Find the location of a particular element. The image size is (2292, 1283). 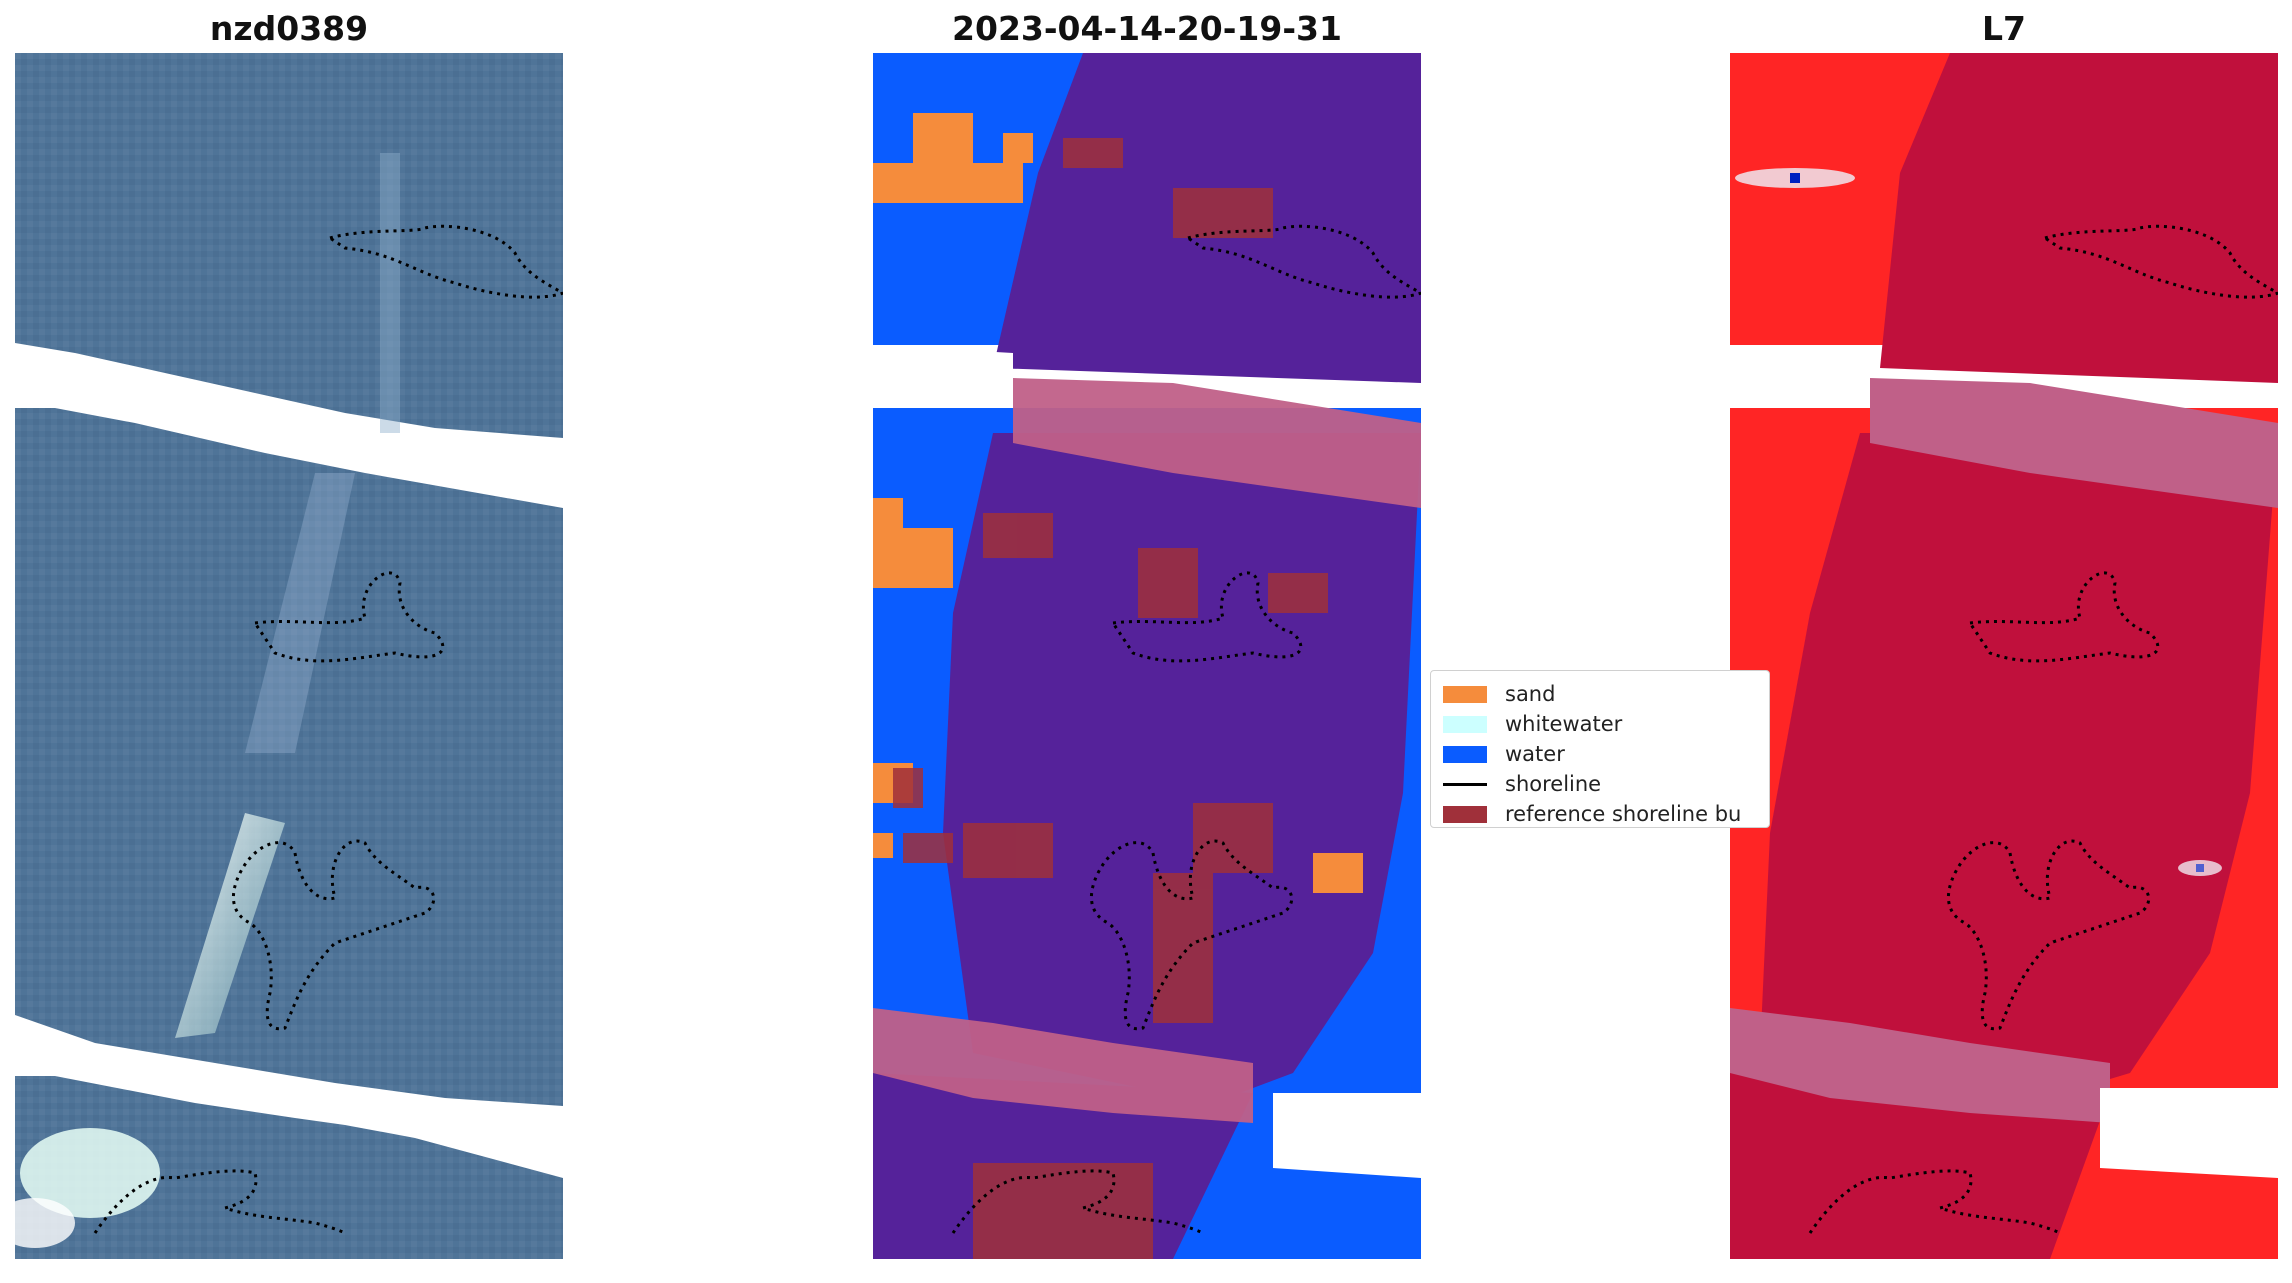

legend-swatch-whitewater is located at coordinates (1465, 724).